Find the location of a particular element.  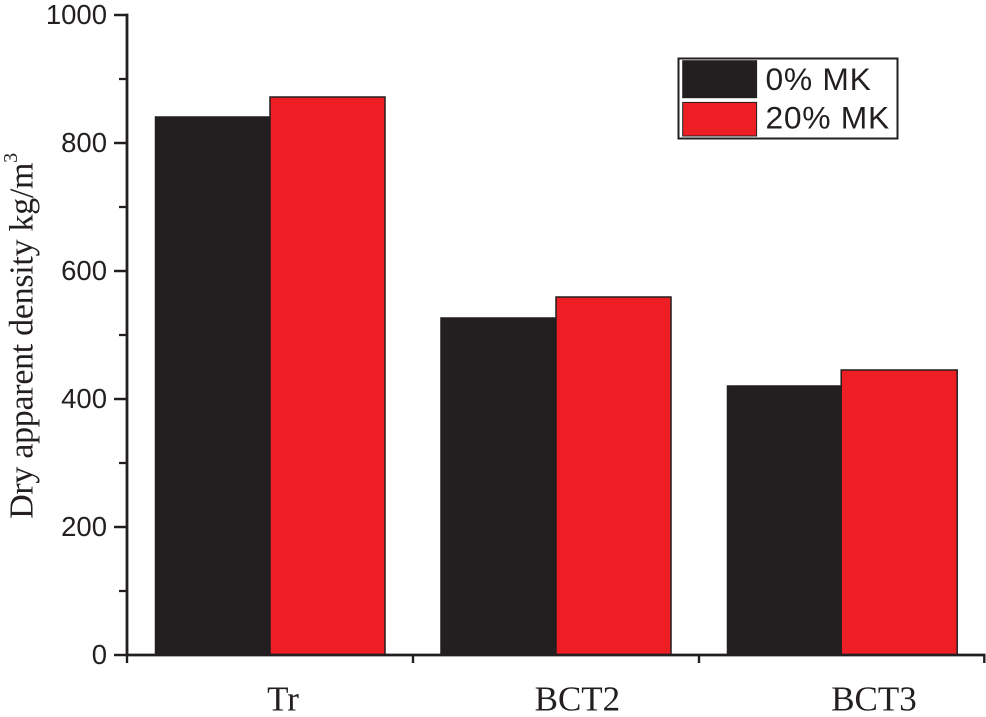

svg-text: 800 is located at coordinates (84, 142).